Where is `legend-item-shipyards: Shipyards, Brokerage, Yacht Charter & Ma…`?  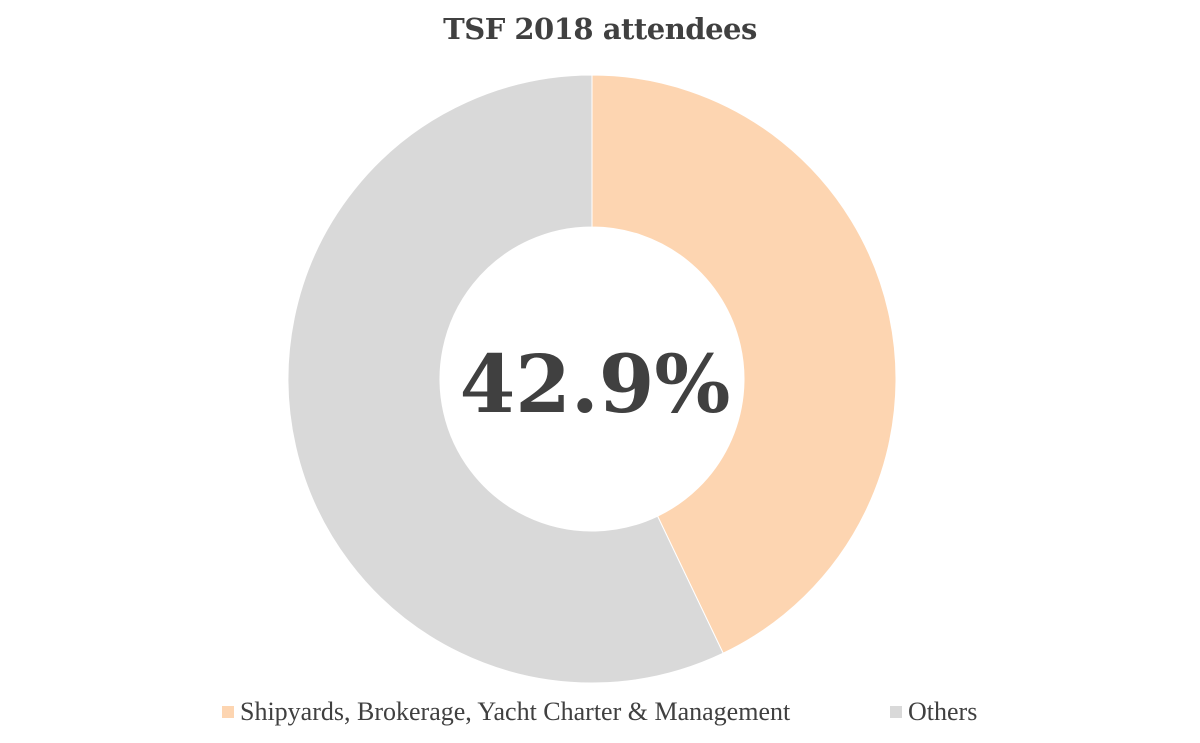 legend-item-shipyards: Shipyards, Brokerage, Yacht Charter & Ma… is located at coordinates (506, 712).